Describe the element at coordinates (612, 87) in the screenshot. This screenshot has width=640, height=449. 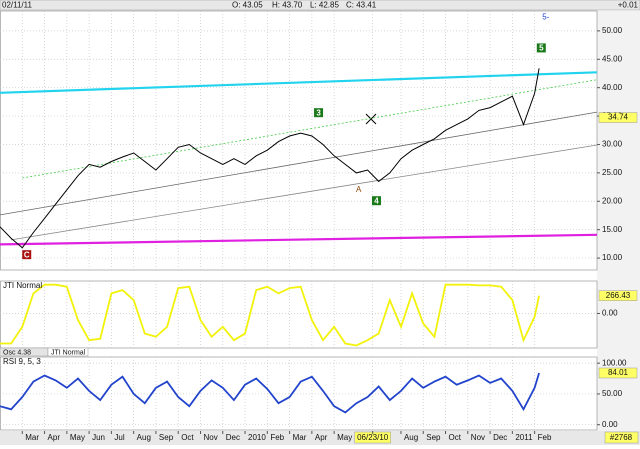
I see `y-tick-label: 40.00` at that location.